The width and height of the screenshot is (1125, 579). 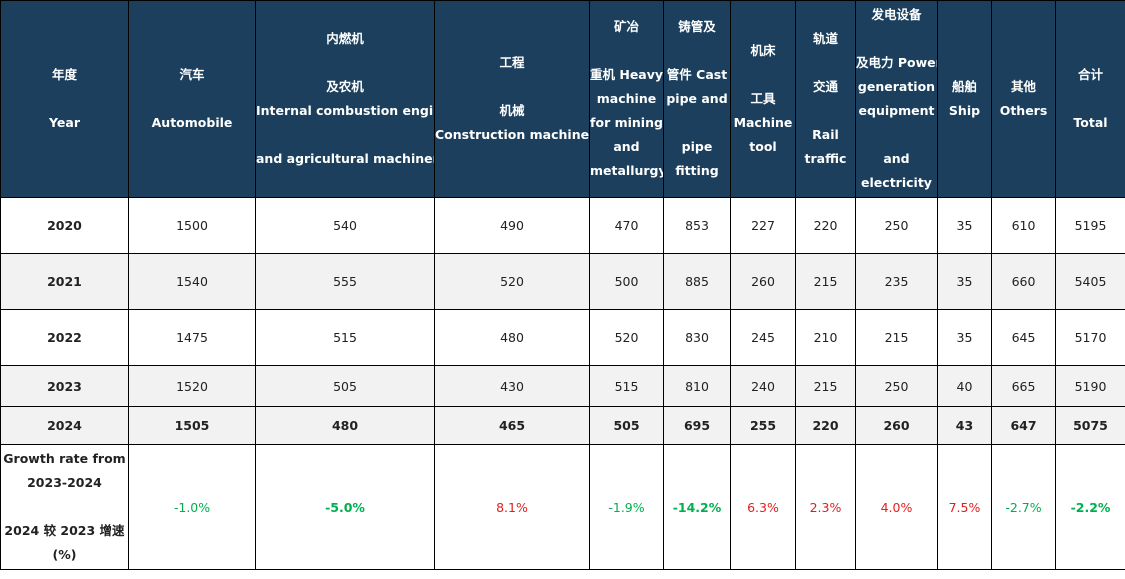 I want to click on column-header: 年度 Year, so click(x=64, y=99).